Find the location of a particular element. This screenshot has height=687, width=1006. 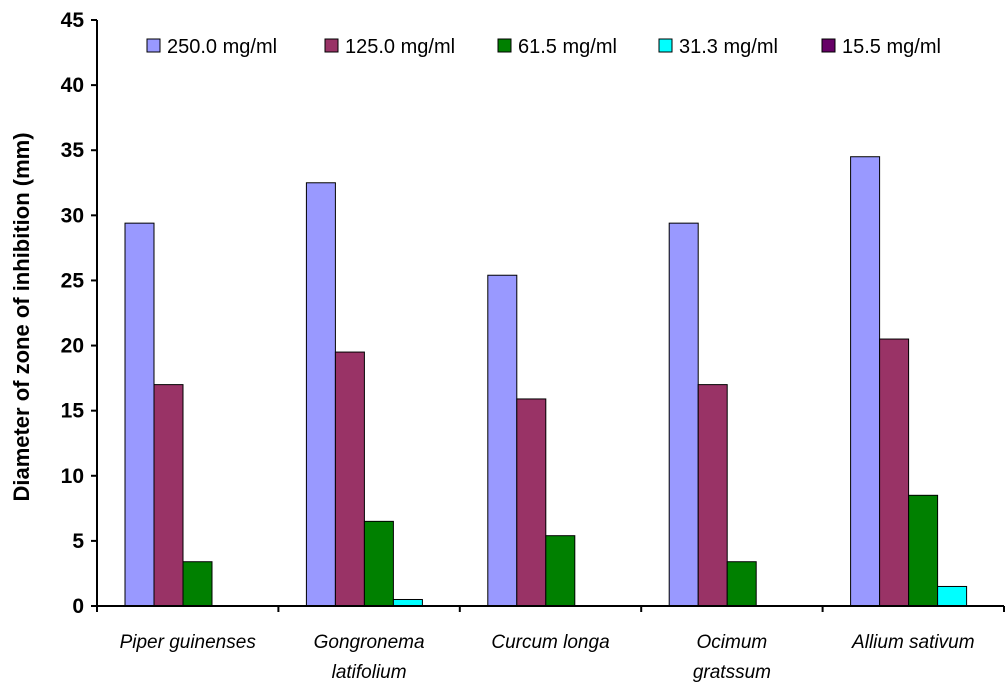

legend-label: 125.0 mg/ml is located at coordinates (400, 47).